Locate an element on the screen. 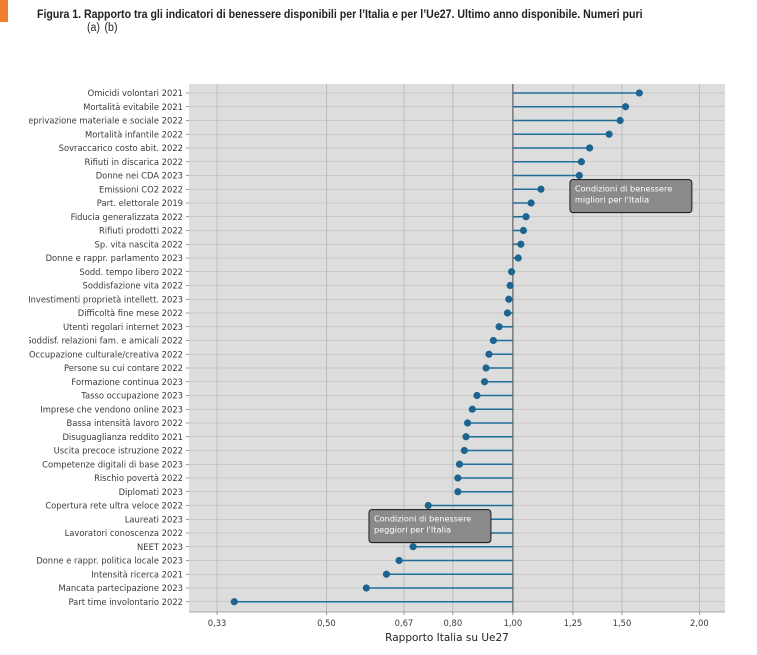  annotation-text: peggiori per l'Italia is located at coordinates (412, 530).